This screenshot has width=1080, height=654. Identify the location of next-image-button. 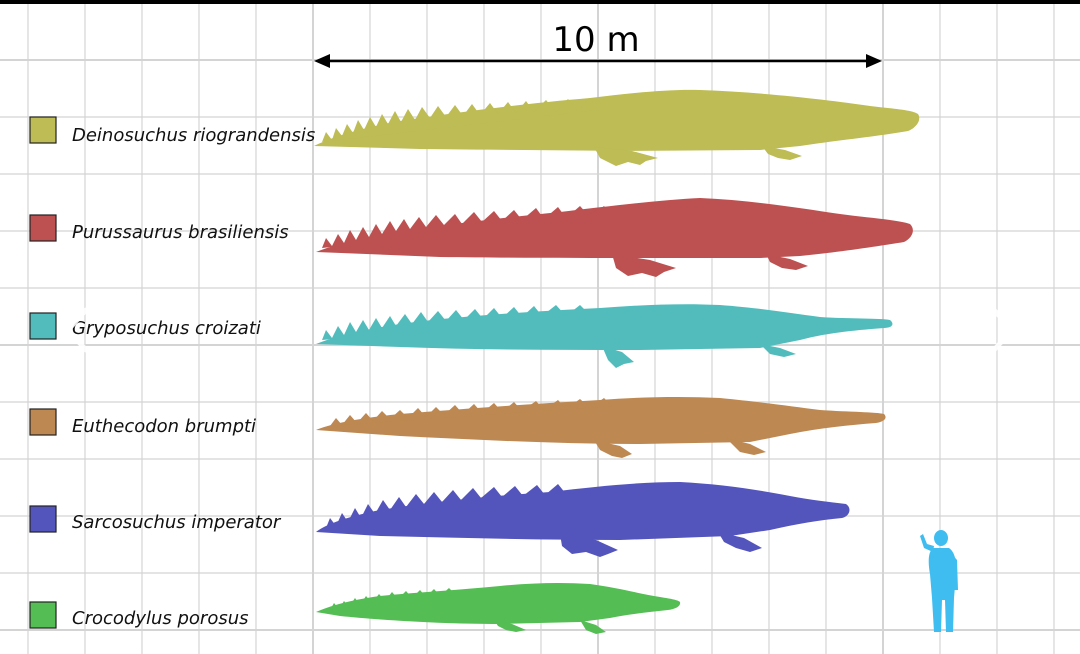
(1002, 330).